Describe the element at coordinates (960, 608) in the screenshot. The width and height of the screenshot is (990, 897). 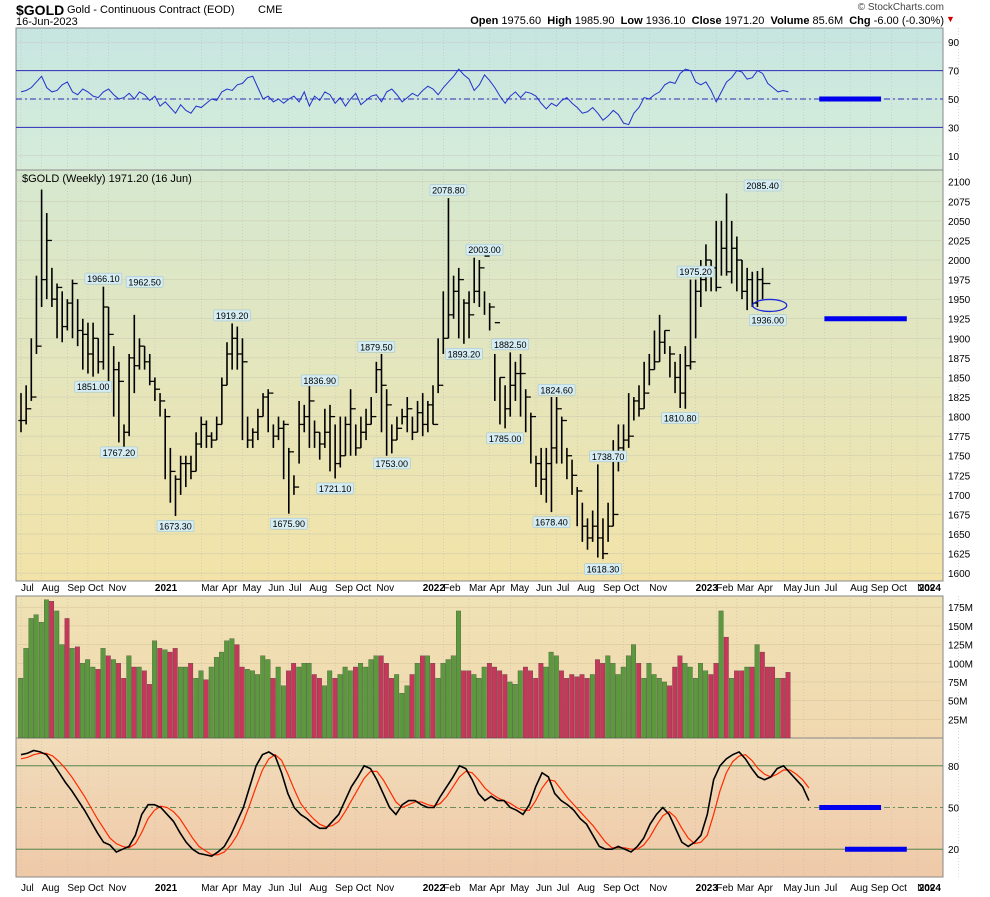
I see `volume-tick-label: 175M` at that location.